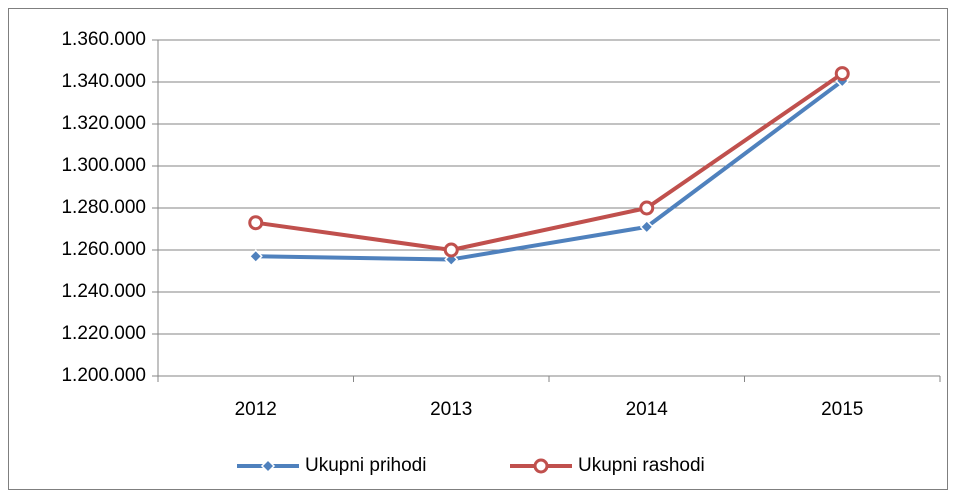 The width and height of the screenshot is (956, 499). Describe the element at coordinates (451, 409) in the screenshot. I see `x-tick-label: 2013` at that location.